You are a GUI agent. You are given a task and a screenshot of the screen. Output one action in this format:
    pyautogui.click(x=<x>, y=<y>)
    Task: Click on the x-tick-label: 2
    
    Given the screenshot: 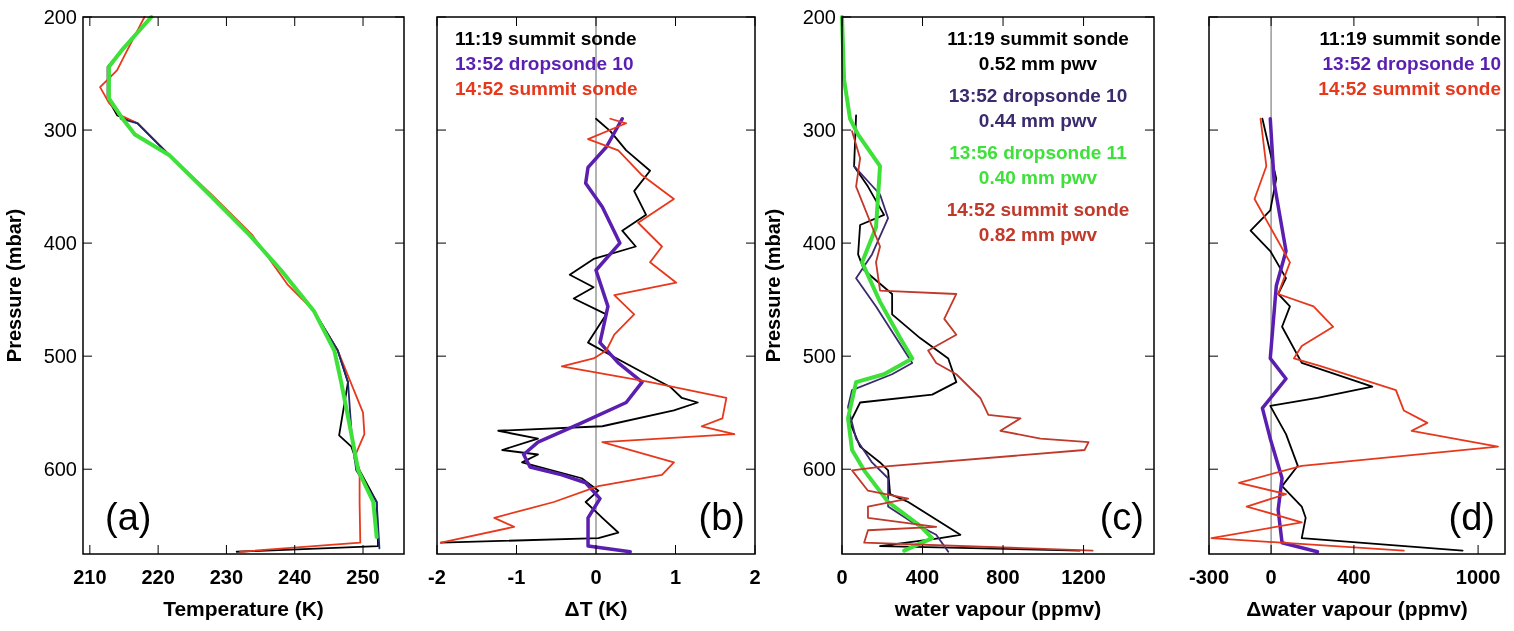 What is the action you would take?
    pyautogui.click(x=755, y=577)
    